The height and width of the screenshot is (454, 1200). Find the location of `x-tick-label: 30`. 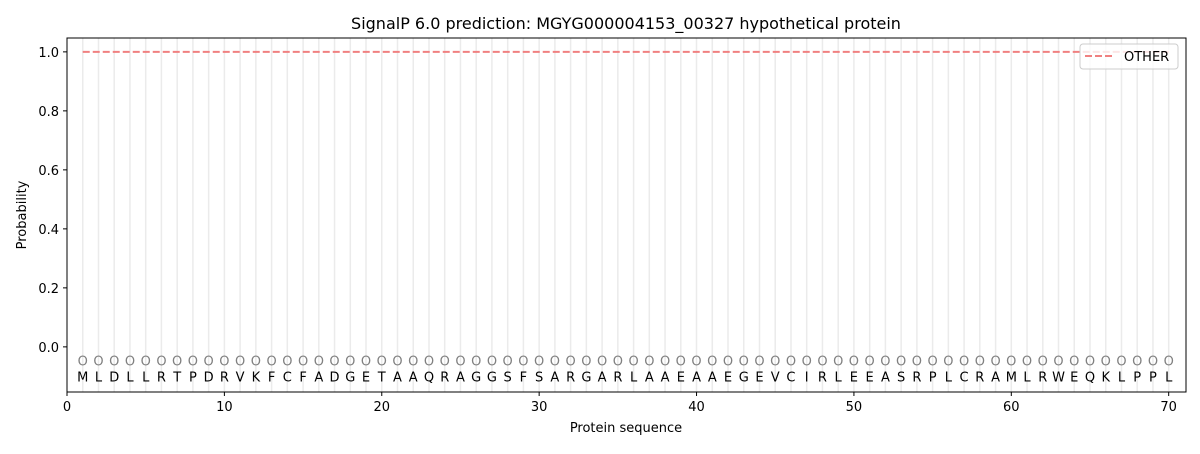

x-tick-label: 30 is located at coordinates (539, 407).